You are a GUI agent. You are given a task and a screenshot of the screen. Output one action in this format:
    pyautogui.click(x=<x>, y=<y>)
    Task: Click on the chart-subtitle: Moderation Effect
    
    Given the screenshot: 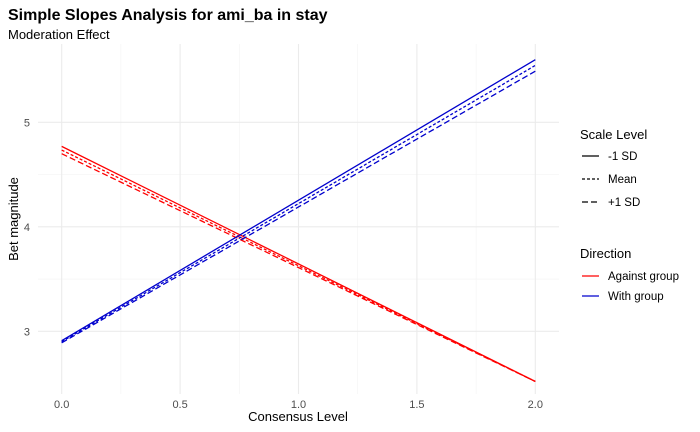 What is the action you would take?
    pyautogui.click(x=59, y=34)
    